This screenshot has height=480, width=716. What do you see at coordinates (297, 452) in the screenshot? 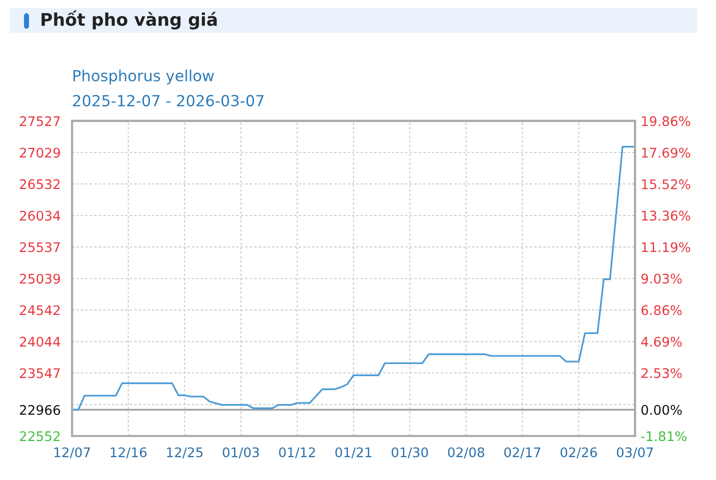
I see `x-tick-label: 01/12` at bounding box center [297, 452].